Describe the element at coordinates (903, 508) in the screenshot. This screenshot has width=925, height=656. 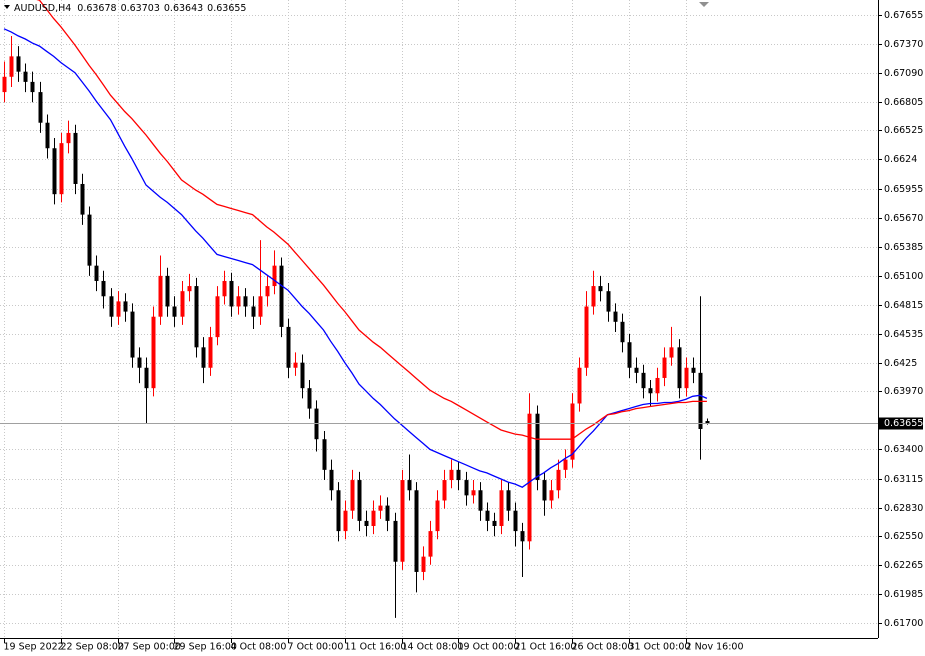
I see `y-tick-label: 0.62830` at that location.